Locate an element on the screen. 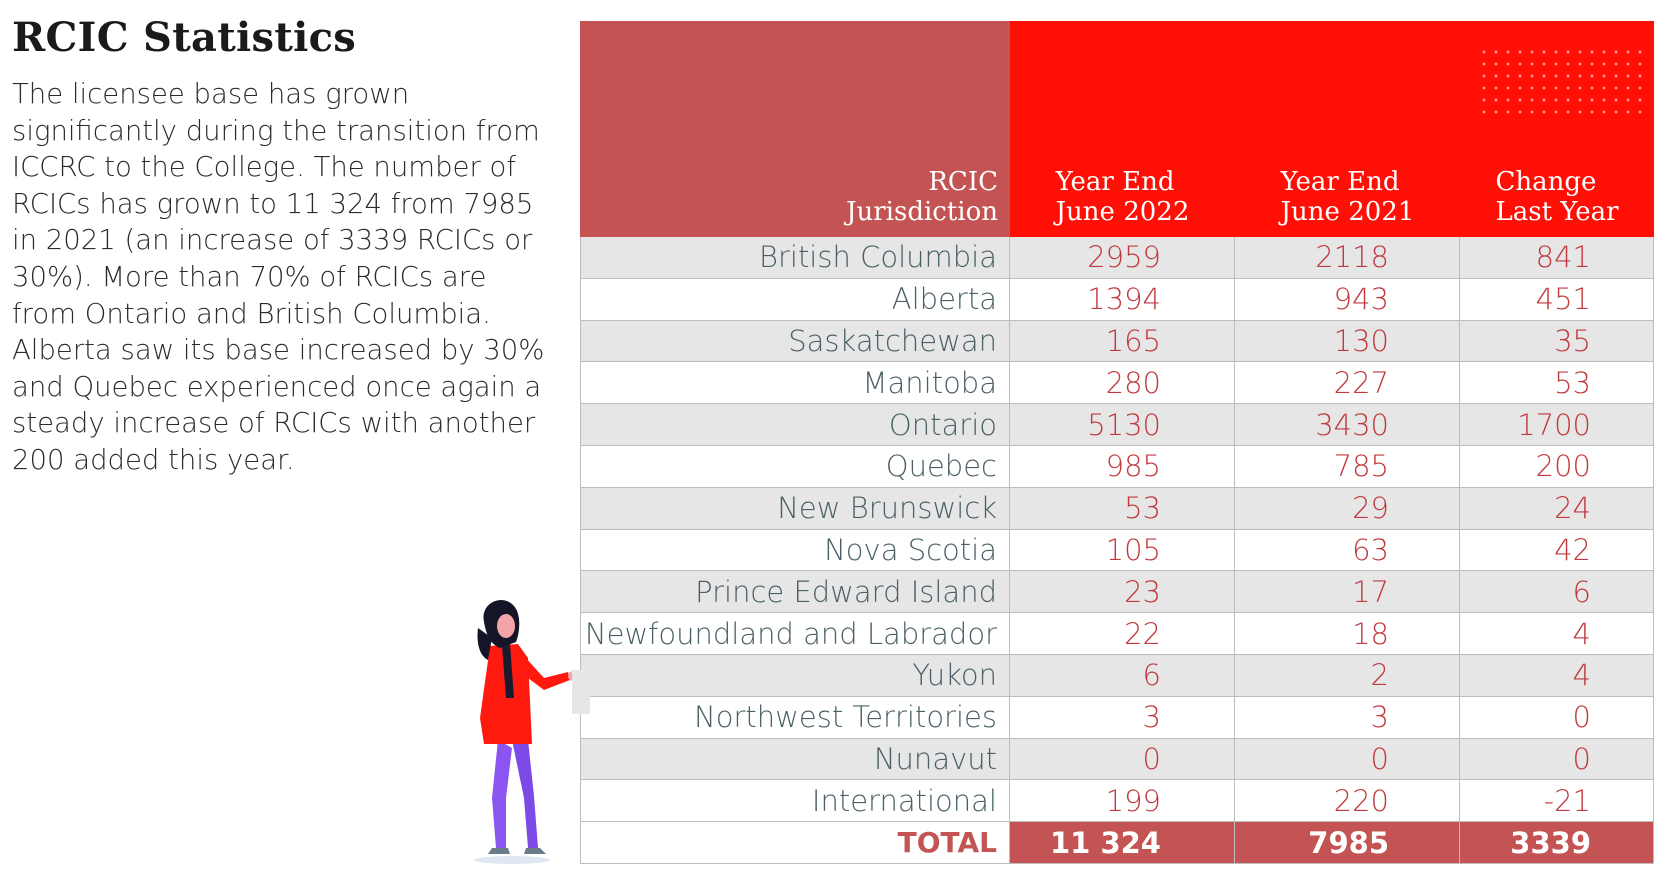 Image resolution: width=1675 pixels, height=877 pixels. year-2022-cell: 53 is located at coordinates (1122, 508).